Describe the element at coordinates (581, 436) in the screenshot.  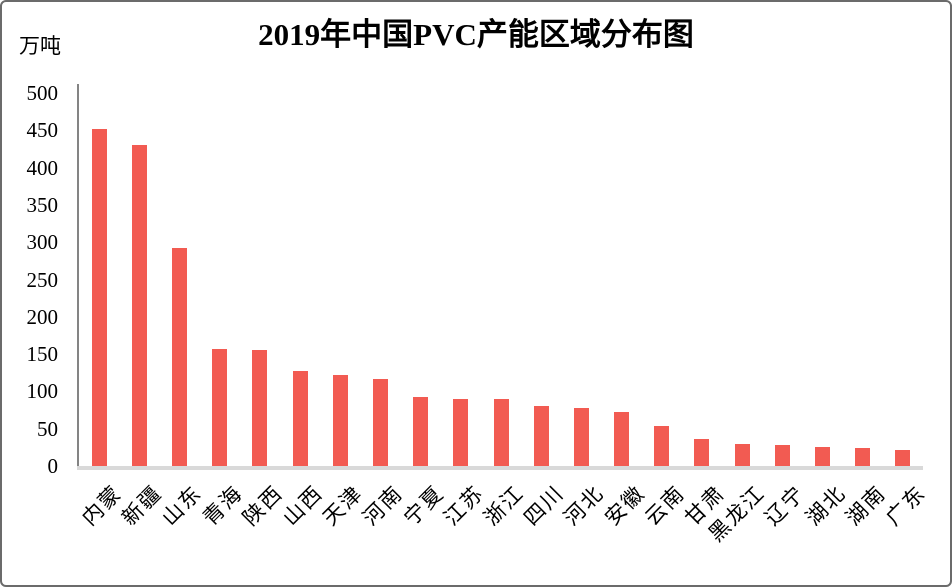
I see `bar-河北` at that location.